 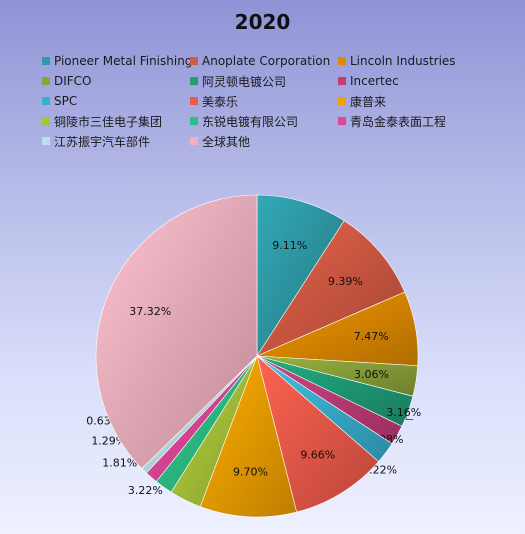 I want to click on slice-label: 9.66%, so click(x=317, y=455).